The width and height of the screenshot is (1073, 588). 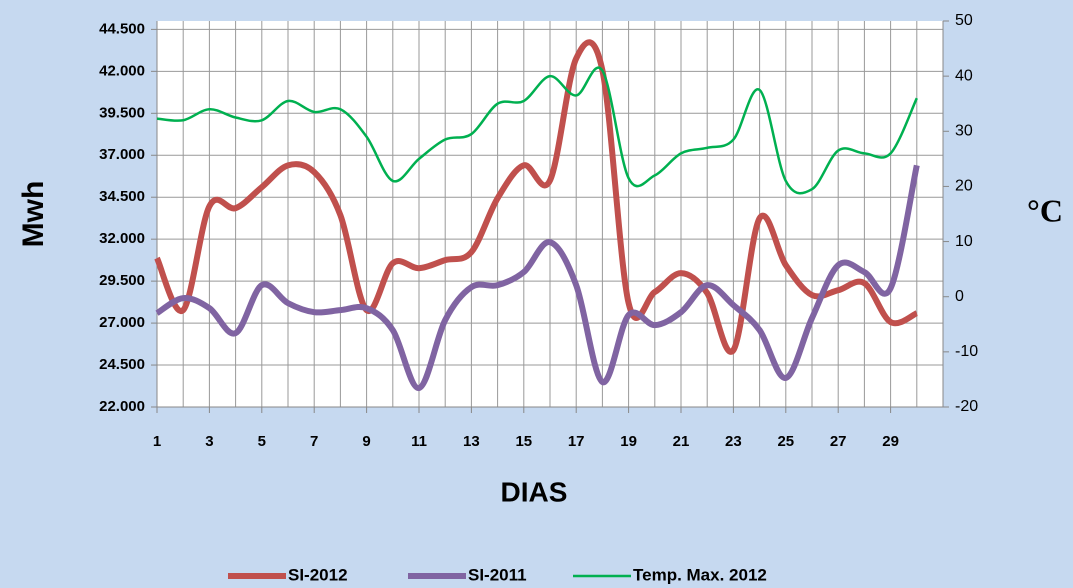 I want to click on y-tick-label: 22.000, so click(x=122, y=406).